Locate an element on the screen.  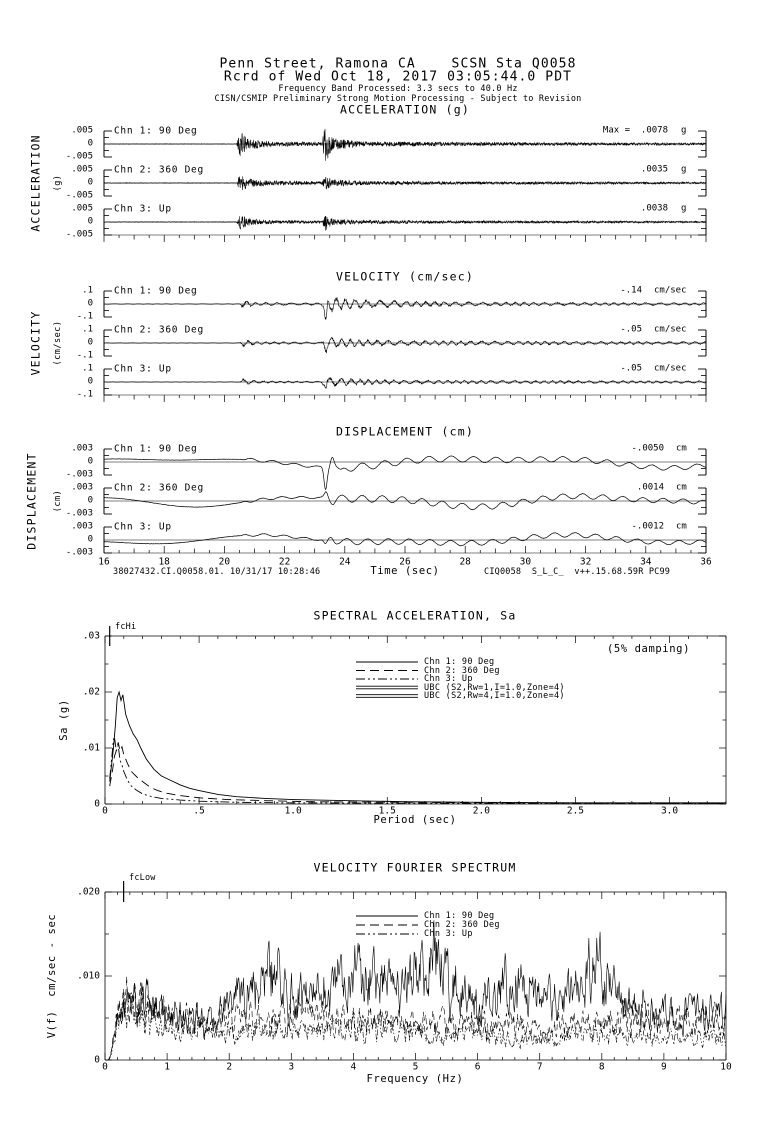
footer-station-code: CIQ0058 S_L_C_ v++.15.68.59R PC99 is located at coordinates (577, 571).